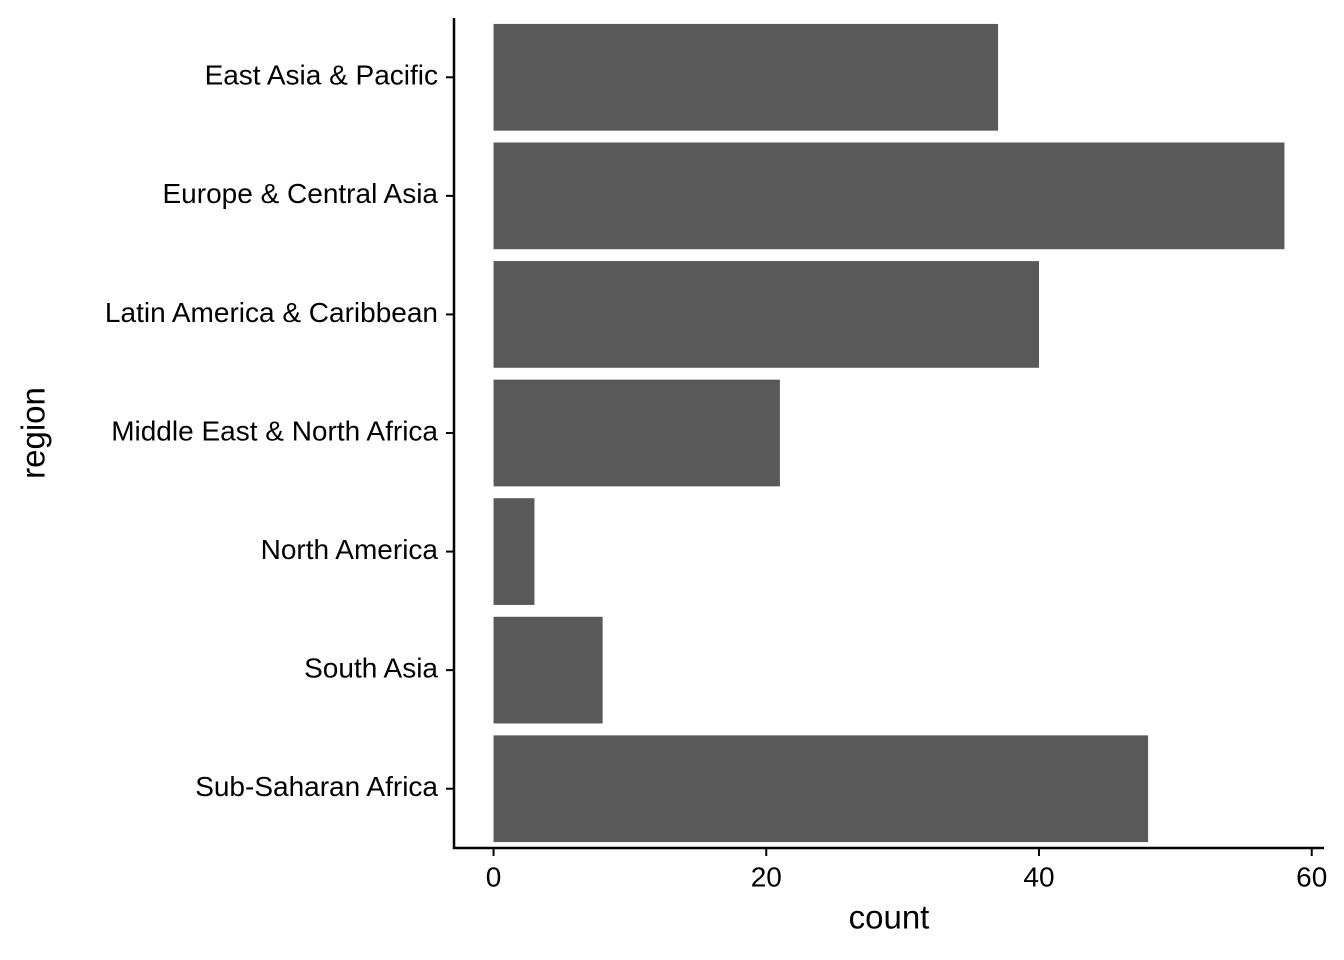 The height and width of the screenshot is (960, 1344). What do you see at coordinates (321, 75) in the screenshot?
I see `y-tick-label: East Asia & Pacific` at bounding box center [321, 75].